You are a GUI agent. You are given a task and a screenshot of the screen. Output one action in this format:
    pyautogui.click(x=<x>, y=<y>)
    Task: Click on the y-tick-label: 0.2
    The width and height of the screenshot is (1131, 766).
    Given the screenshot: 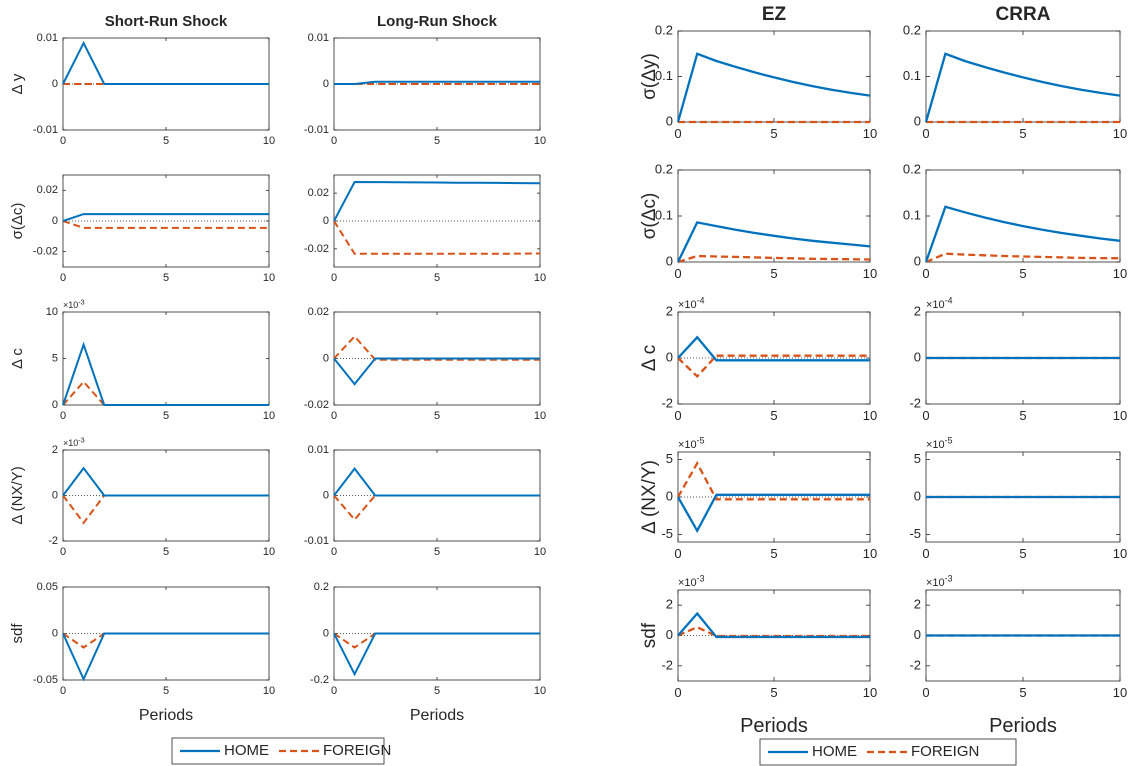 What is the action you would take?
    pyautogui.click(x=912, y=168)
    